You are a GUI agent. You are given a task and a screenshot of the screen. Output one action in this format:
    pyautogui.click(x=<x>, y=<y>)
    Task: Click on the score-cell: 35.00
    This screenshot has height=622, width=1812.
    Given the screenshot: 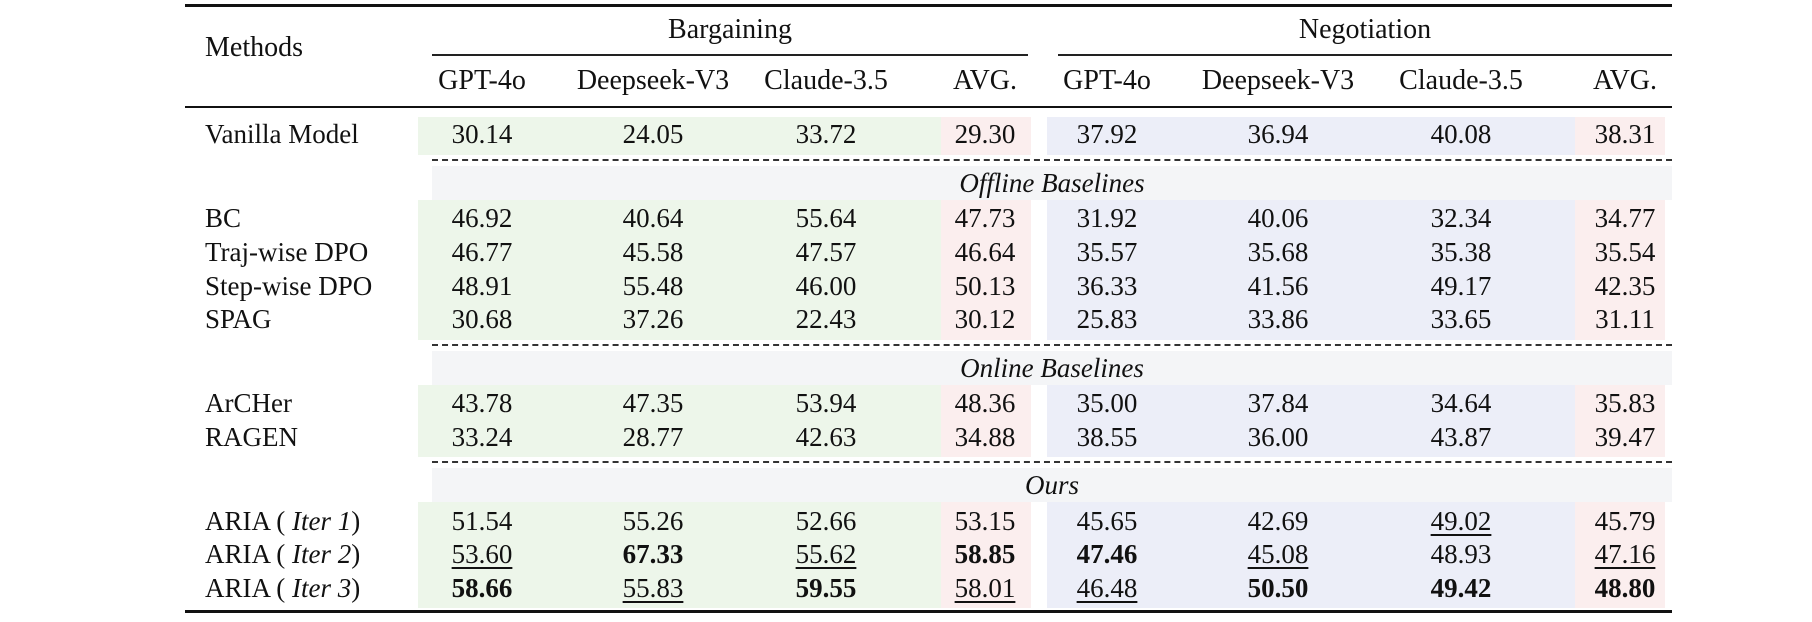 What is the action you would take?
    pyautogui.click(x=1107, y=403)
    